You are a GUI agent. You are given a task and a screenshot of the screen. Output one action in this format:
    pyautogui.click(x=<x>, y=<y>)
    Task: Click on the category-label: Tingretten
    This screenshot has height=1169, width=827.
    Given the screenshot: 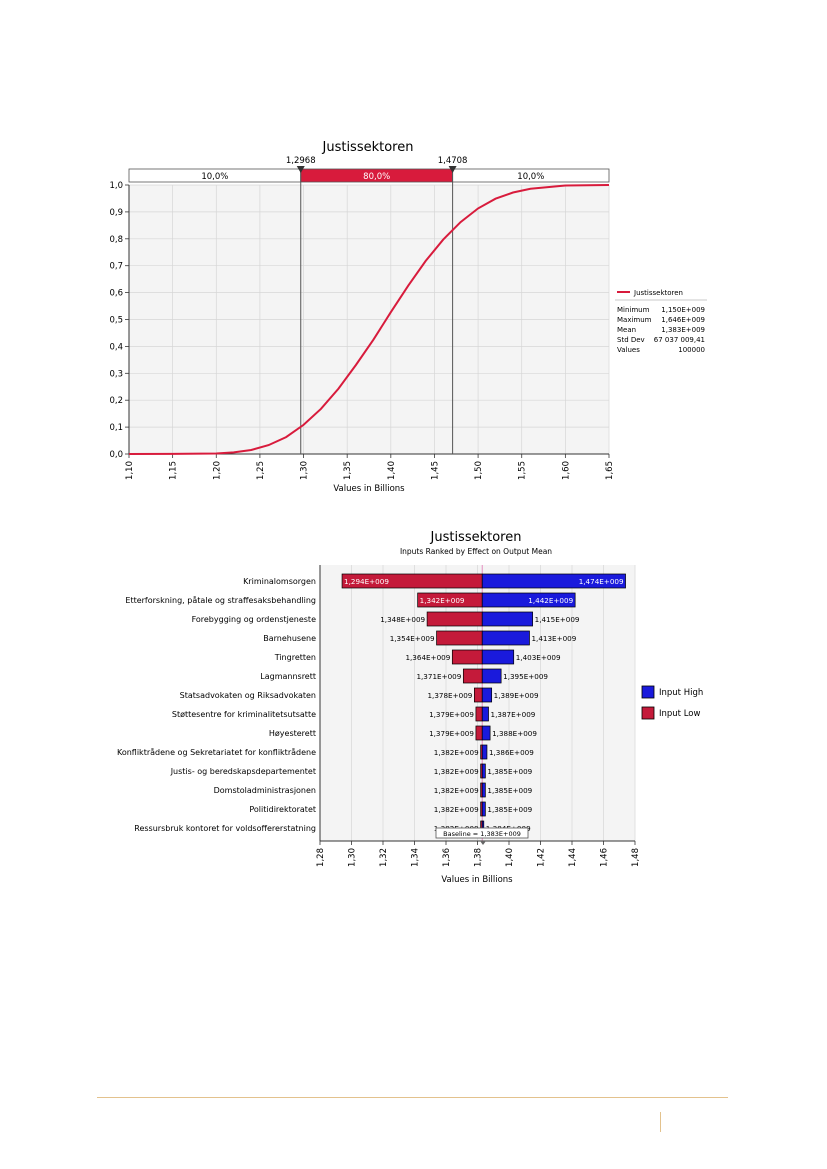 What is the action you would take?
    pyautogui.click(x=295, y=657)
    